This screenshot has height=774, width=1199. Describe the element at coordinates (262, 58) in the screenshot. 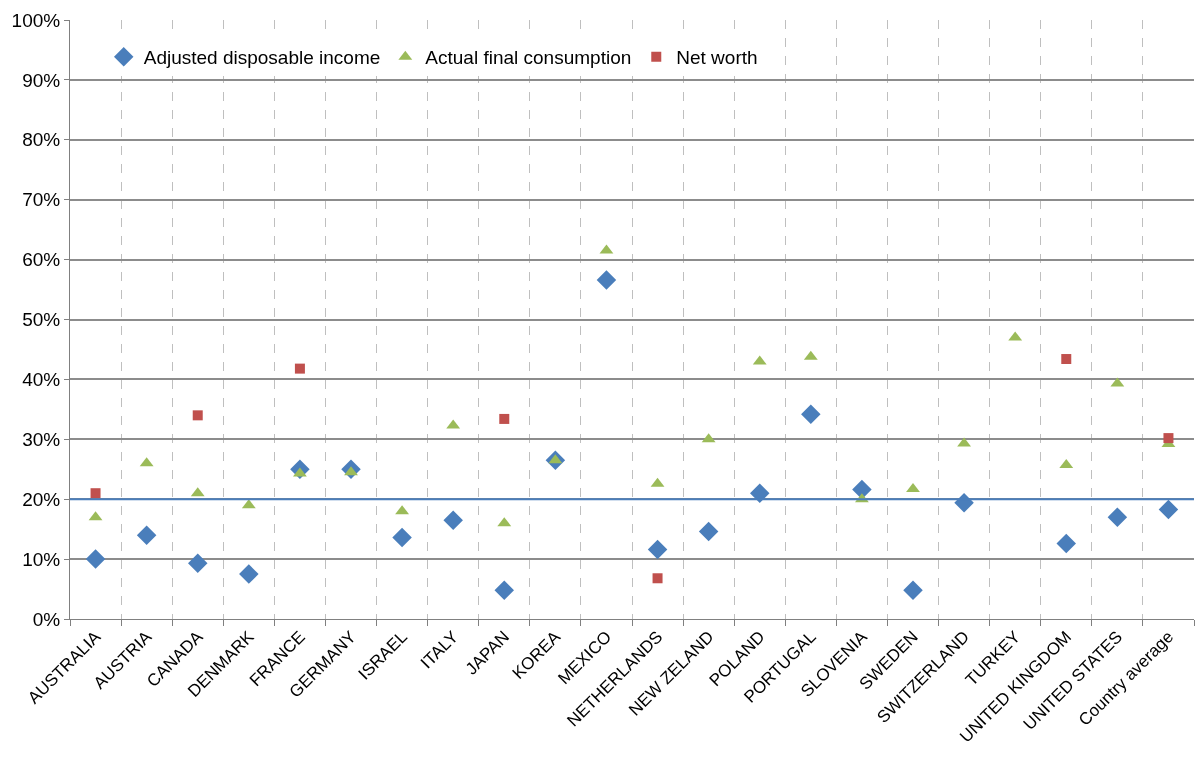

I see `legend-label: Adjusted disposable income` at that location.